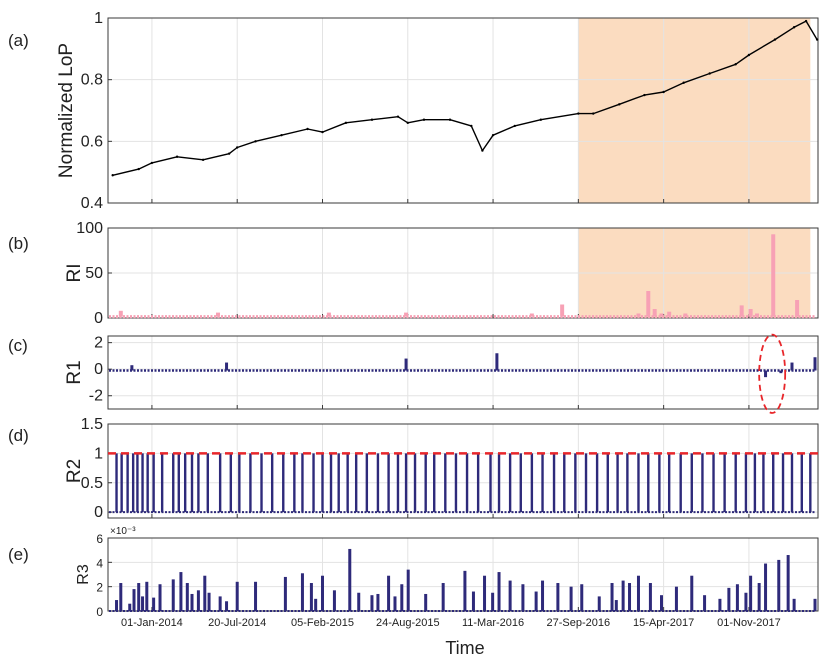 The image size is (831, 666). Describe the element at coordinates (92, 424) in the screenshot. I see `y-tick-label: 1.5` at that location.